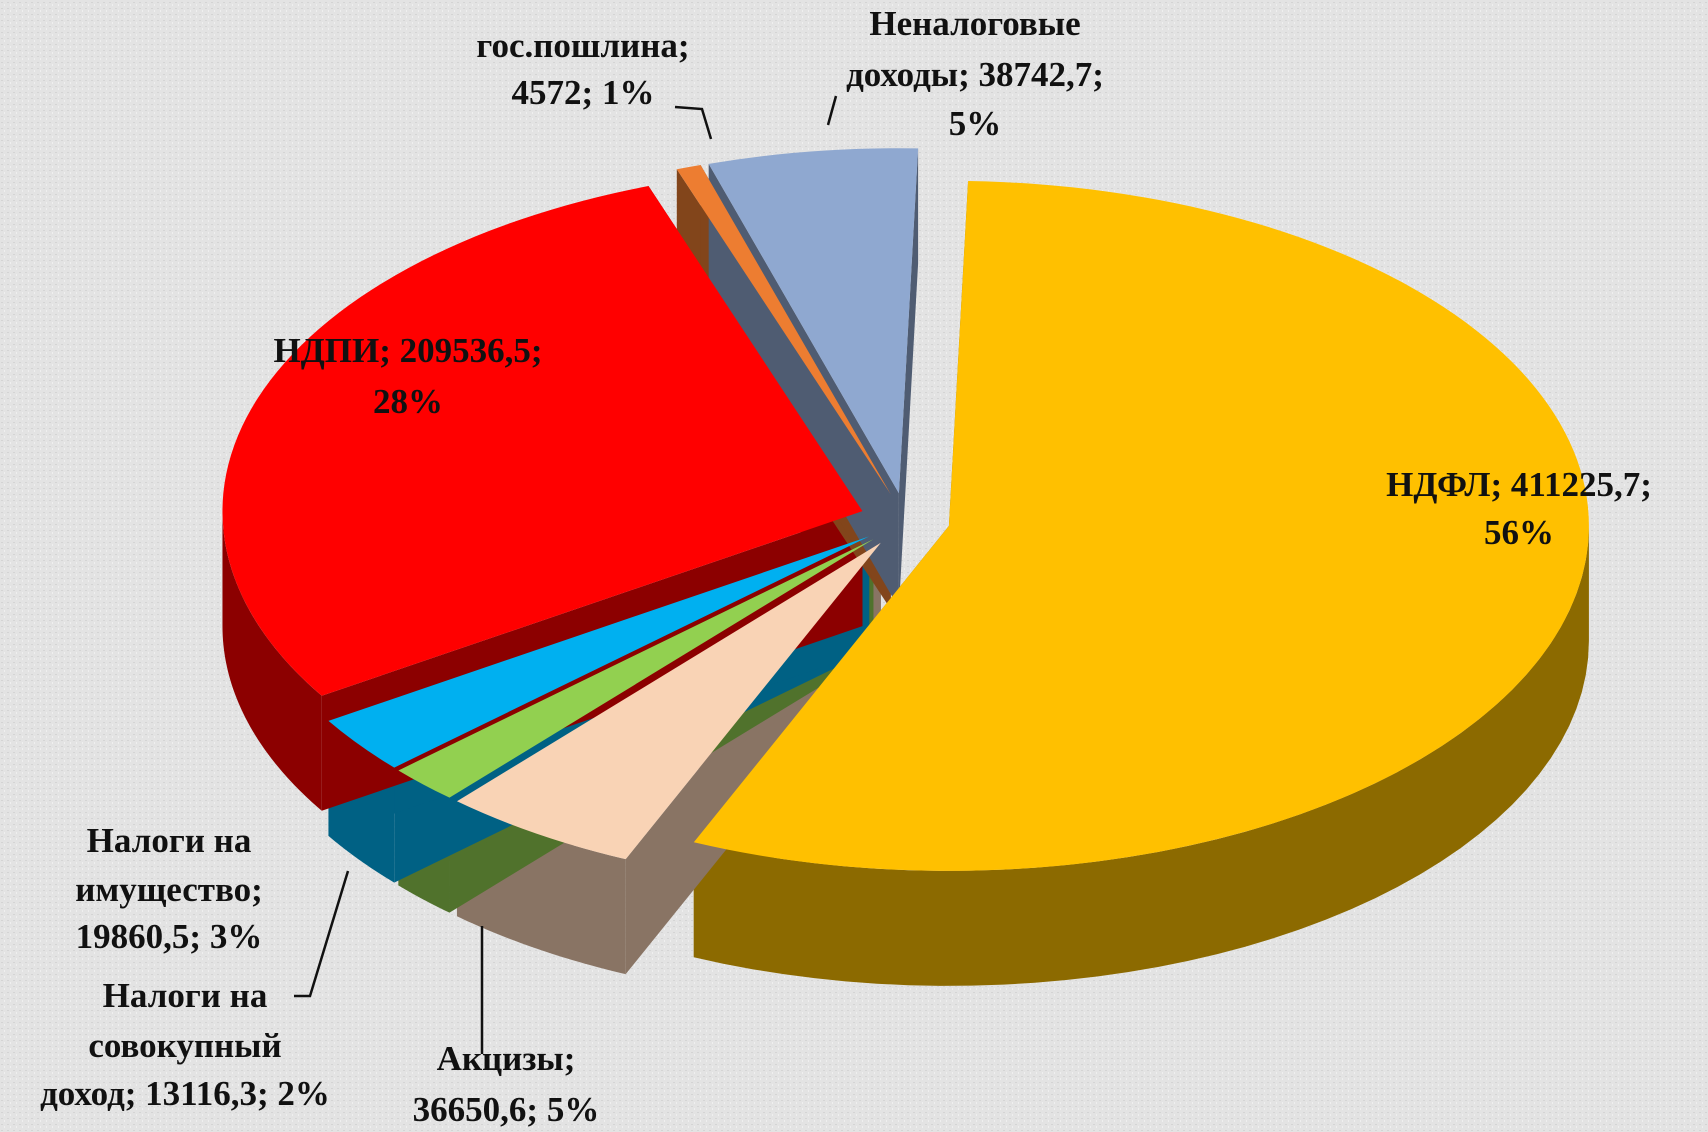 The height and width of the screenshot is (1132, 1708). What do you see at coordinates (975, 123) in the screenshot?
I see `data-label: 5%` at bounding box center [975, 123].